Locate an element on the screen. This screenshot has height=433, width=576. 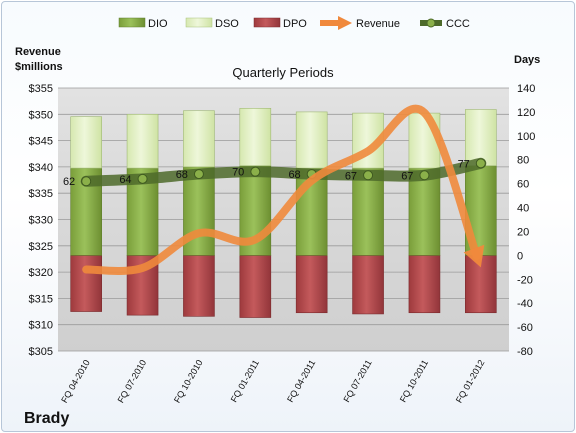
legend-swatch-dio is located at coordinates (132, 22).